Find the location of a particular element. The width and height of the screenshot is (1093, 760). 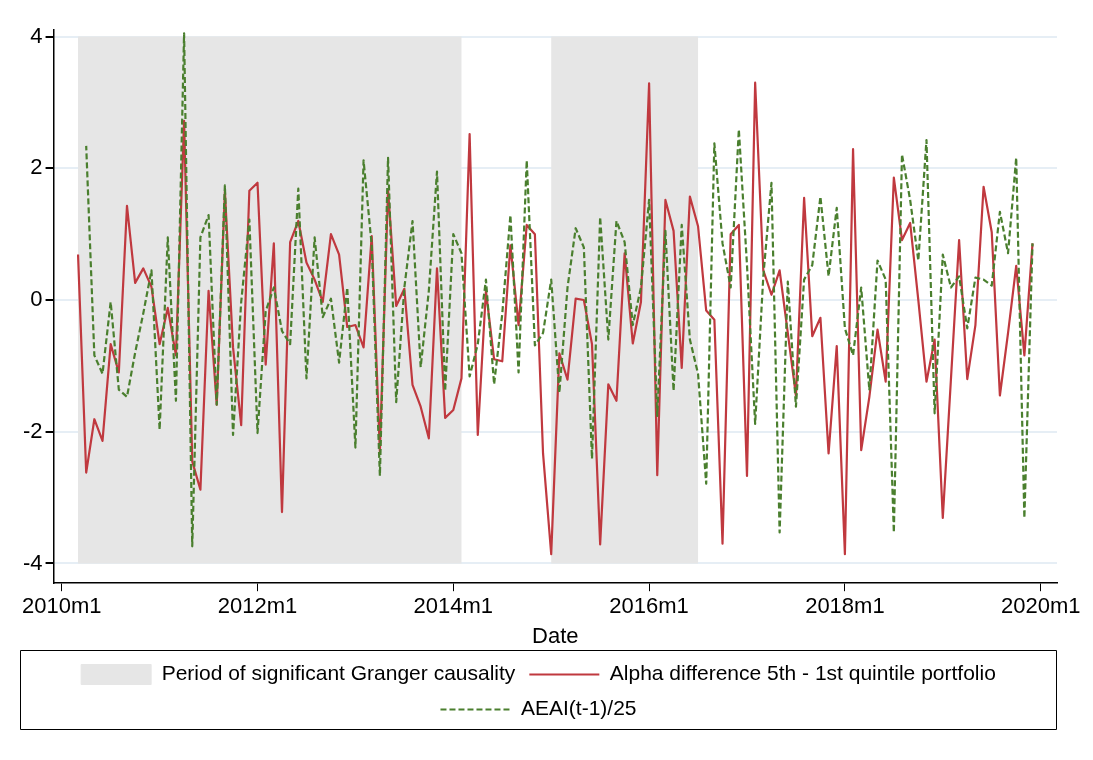

y-tick-label: 2 is located at coordinates (36, 167).